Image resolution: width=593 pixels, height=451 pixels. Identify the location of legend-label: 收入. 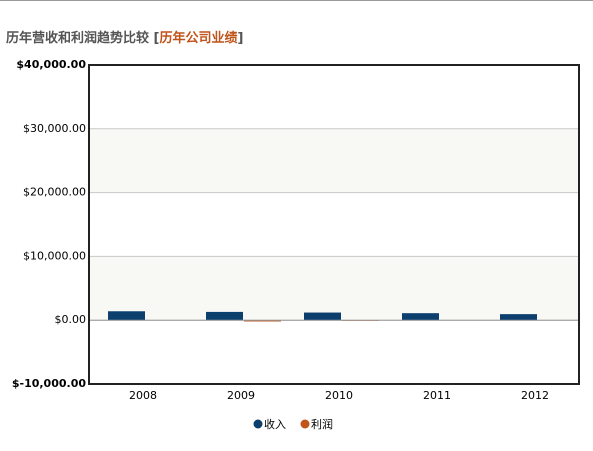
(275, 424).